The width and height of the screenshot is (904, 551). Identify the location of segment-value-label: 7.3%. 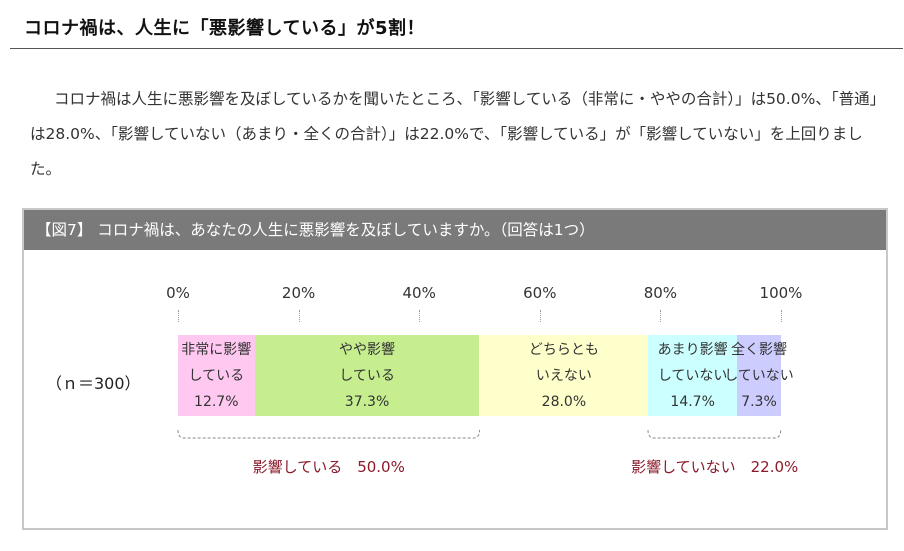
(759, 401).